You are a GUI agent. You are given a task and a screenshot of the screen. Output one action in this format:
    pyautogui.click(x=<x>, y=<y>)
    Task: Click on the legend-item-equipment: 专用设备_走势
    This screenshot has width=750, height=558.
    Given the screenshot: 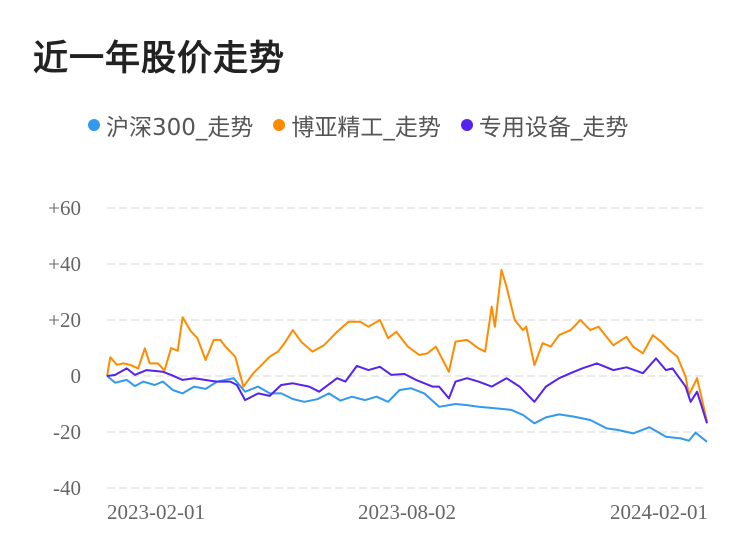 What is the action you would take?
    pyautogui.click(x=544, y=125)
    